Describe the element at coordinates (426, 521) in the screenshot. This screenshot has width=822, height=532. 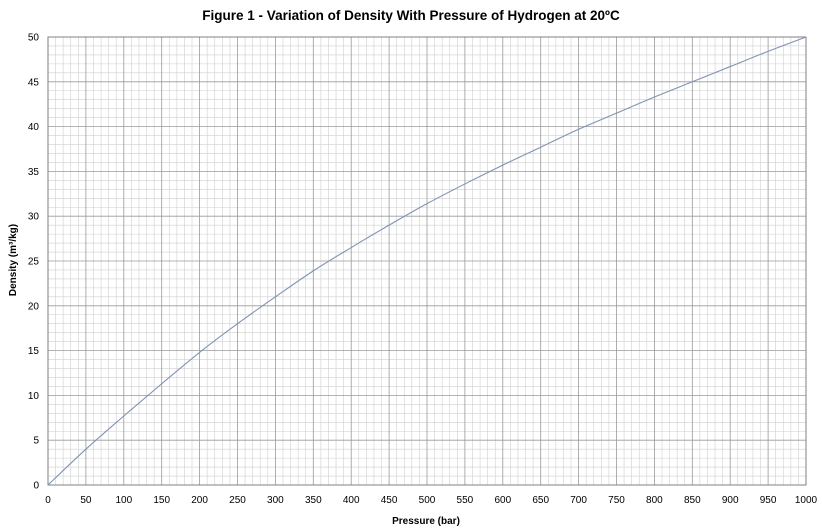
I see `x-axis-title: Pressure (bar)` at that location.